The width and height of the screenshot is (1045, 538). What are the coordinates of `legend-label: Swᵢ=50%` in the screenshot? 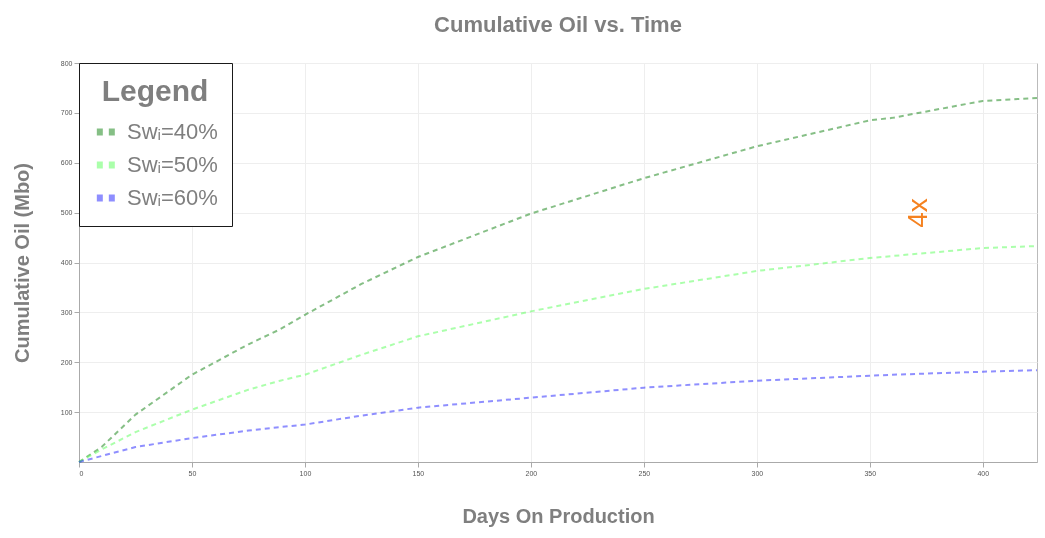 It's located at (172, 164).